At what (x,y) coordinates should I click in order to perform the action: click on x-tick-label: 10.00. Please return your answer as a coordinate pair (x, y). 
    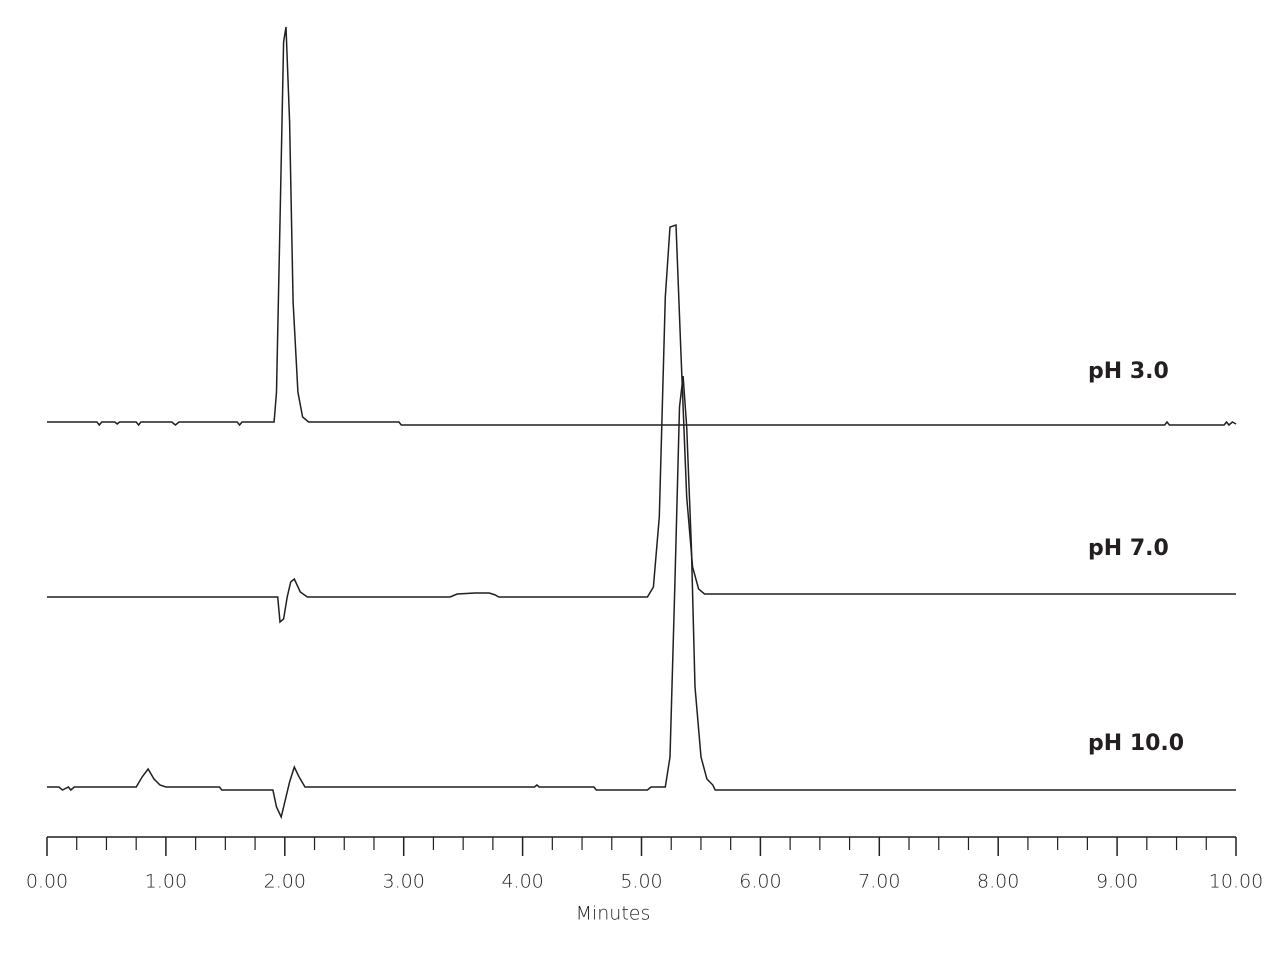
    Looking at the image, I should click on (1236, 882).